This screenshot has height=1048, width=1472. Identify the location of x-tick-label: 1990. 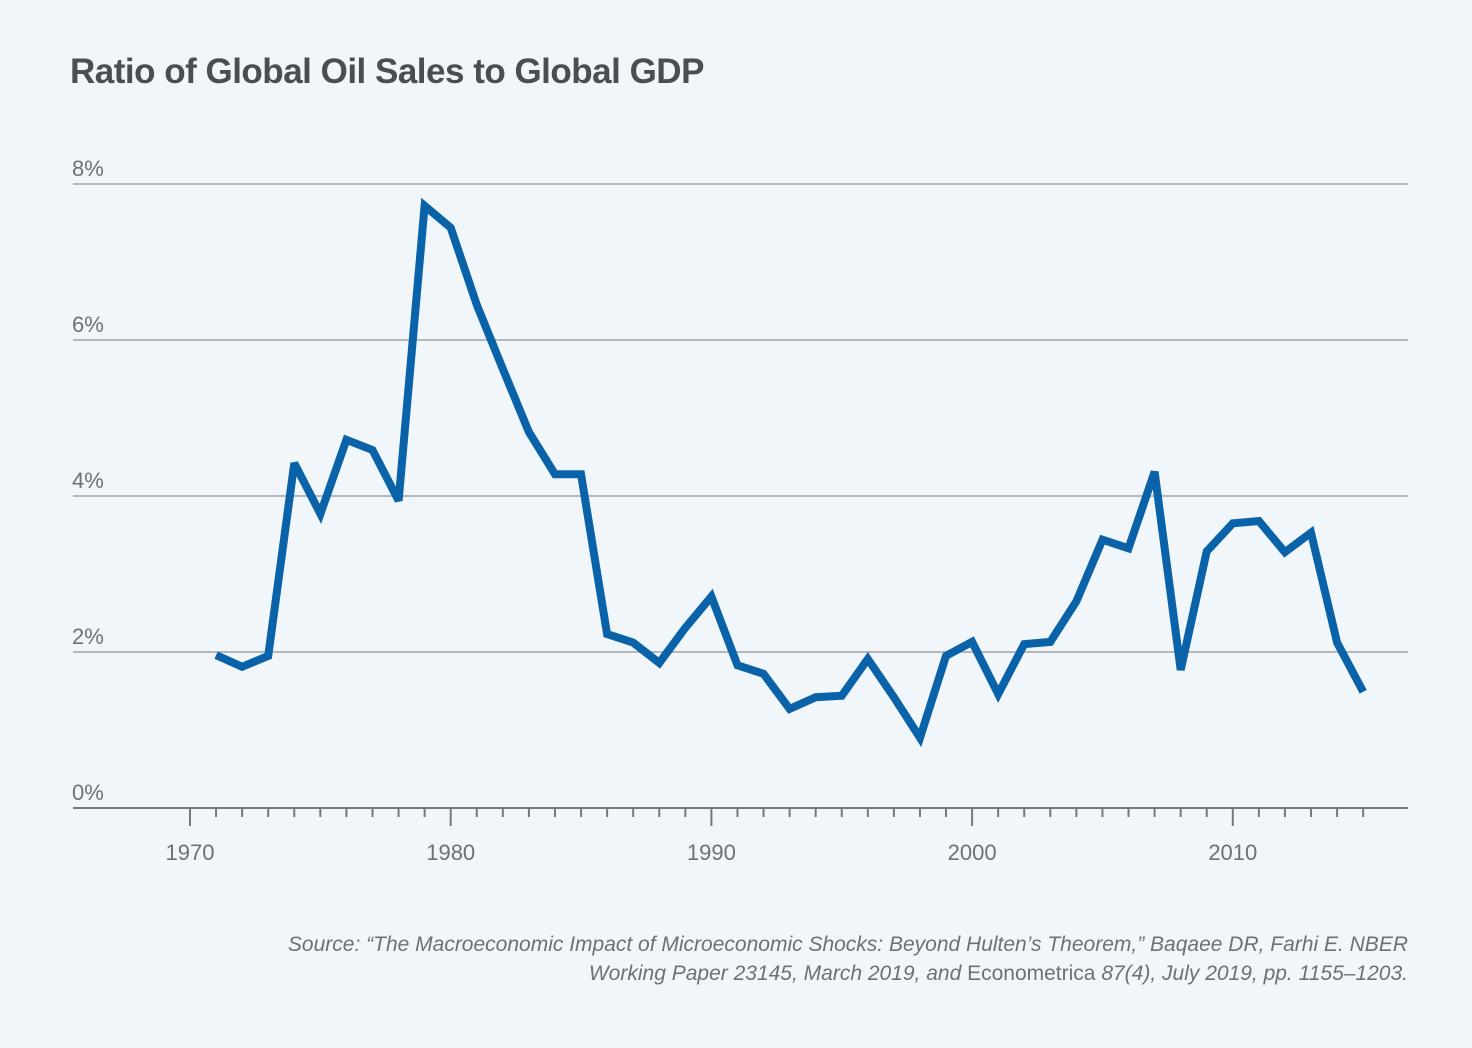
(711, 852).